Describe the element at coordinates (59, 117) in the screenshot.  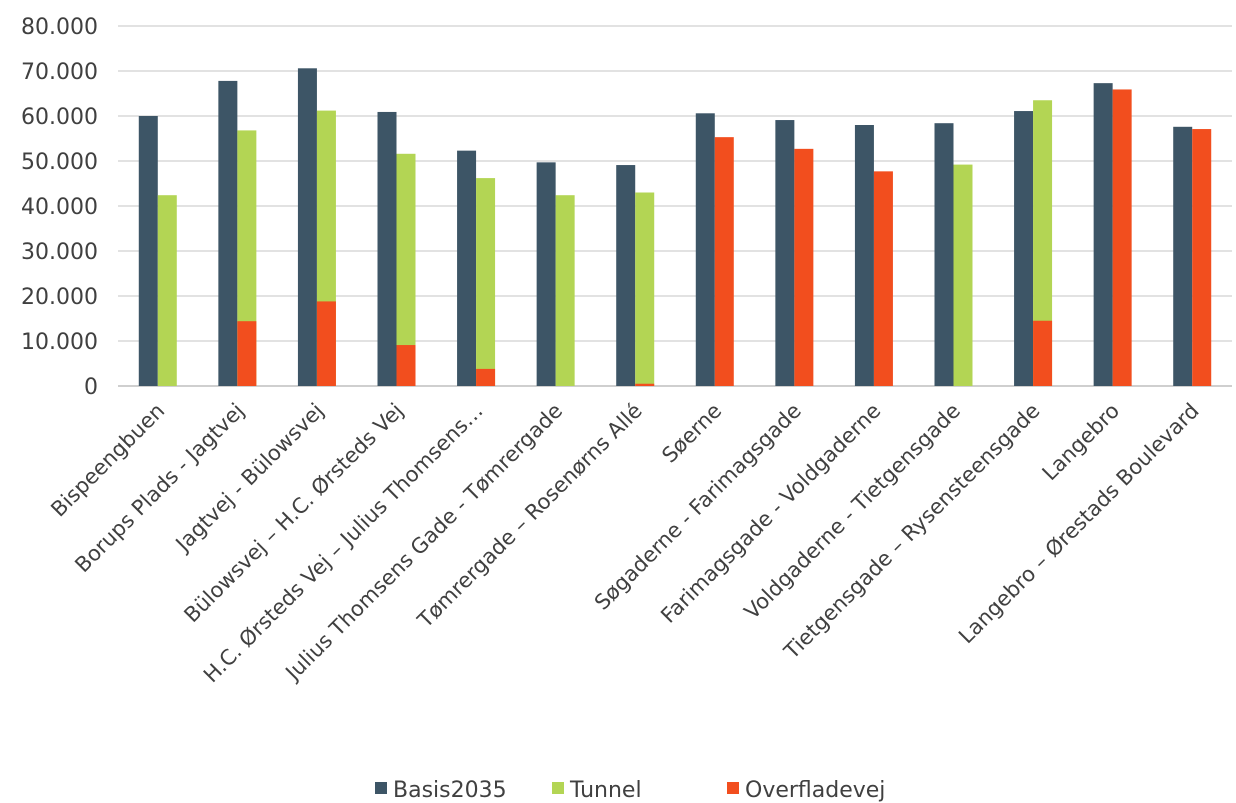
I see `y-tick-label: 60.000` at that location.